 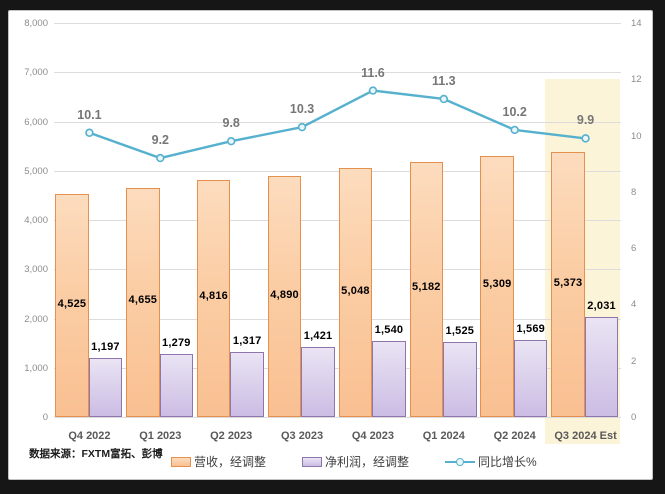 I want to click on left-tick-3000: 3,000, so click(x=36, y=270).